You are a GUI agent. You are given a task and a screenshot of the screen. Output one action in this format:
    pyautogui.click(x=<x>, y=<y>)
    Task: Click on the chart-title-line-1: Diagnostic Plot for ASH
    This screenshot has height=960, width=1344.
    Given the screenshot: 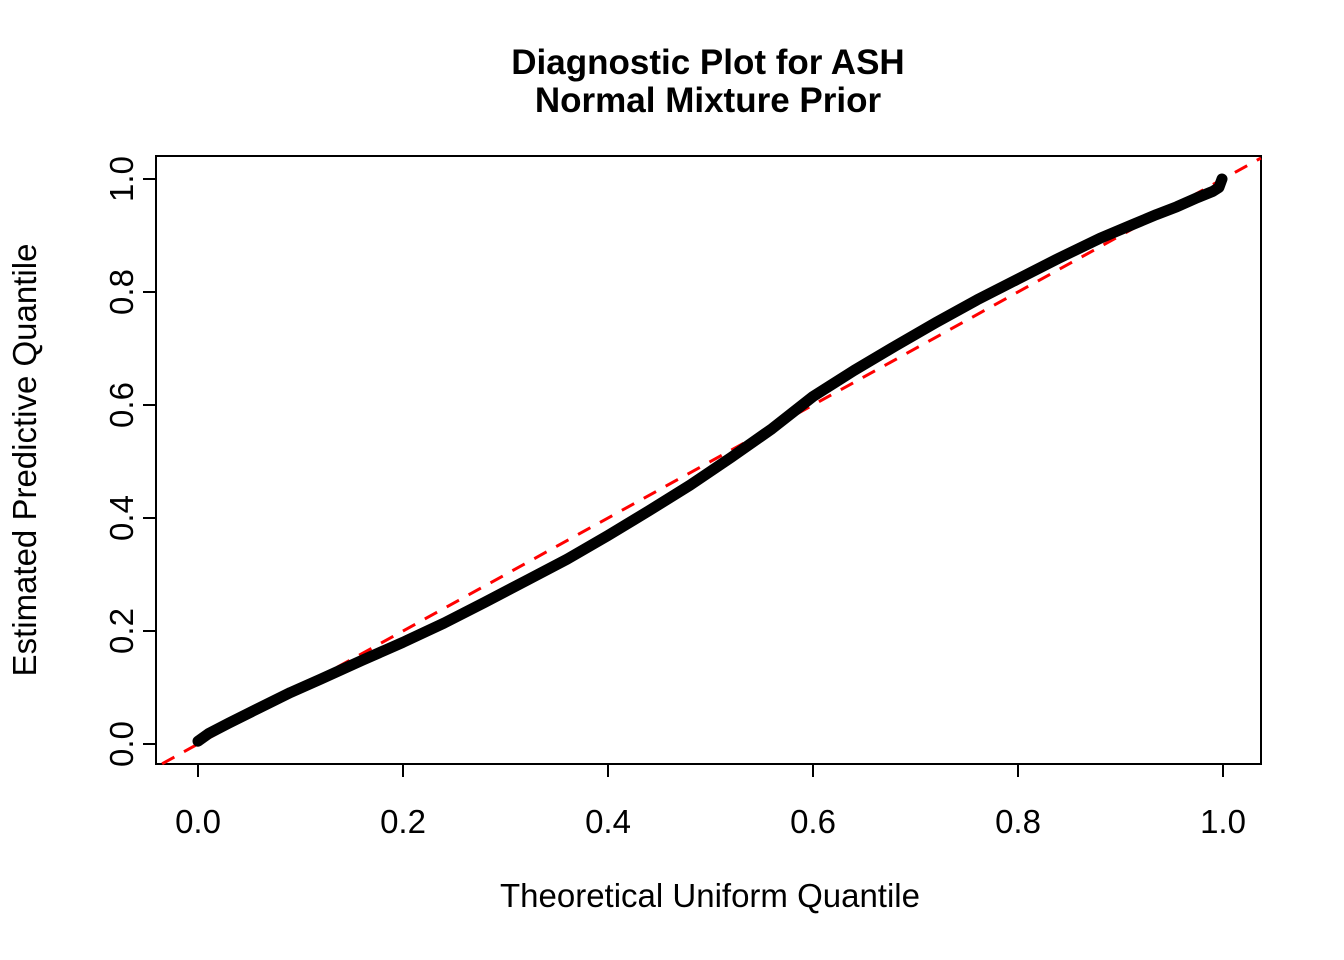 What is the action you would take?
    pyautogui.click(x=707, y=62)
    